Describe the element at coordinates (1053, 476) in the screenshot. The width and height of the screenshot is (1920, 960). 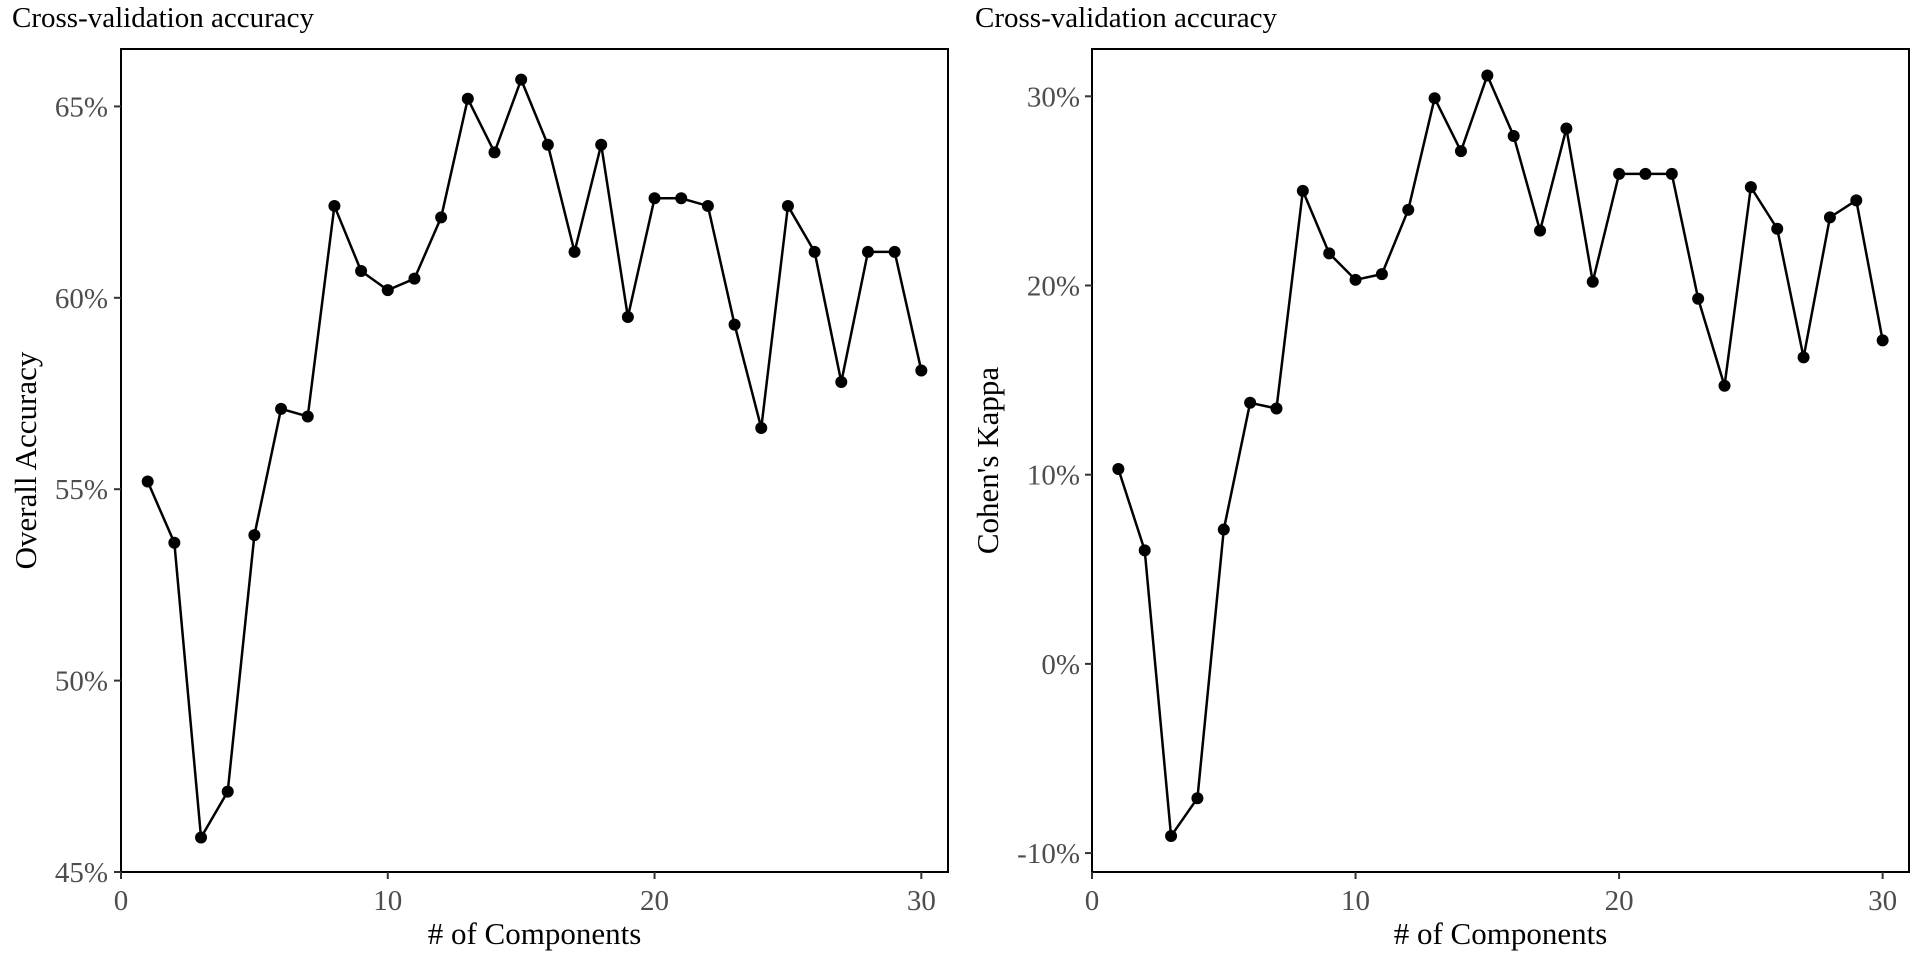
I see `y-tick-label: 10%` at that location.